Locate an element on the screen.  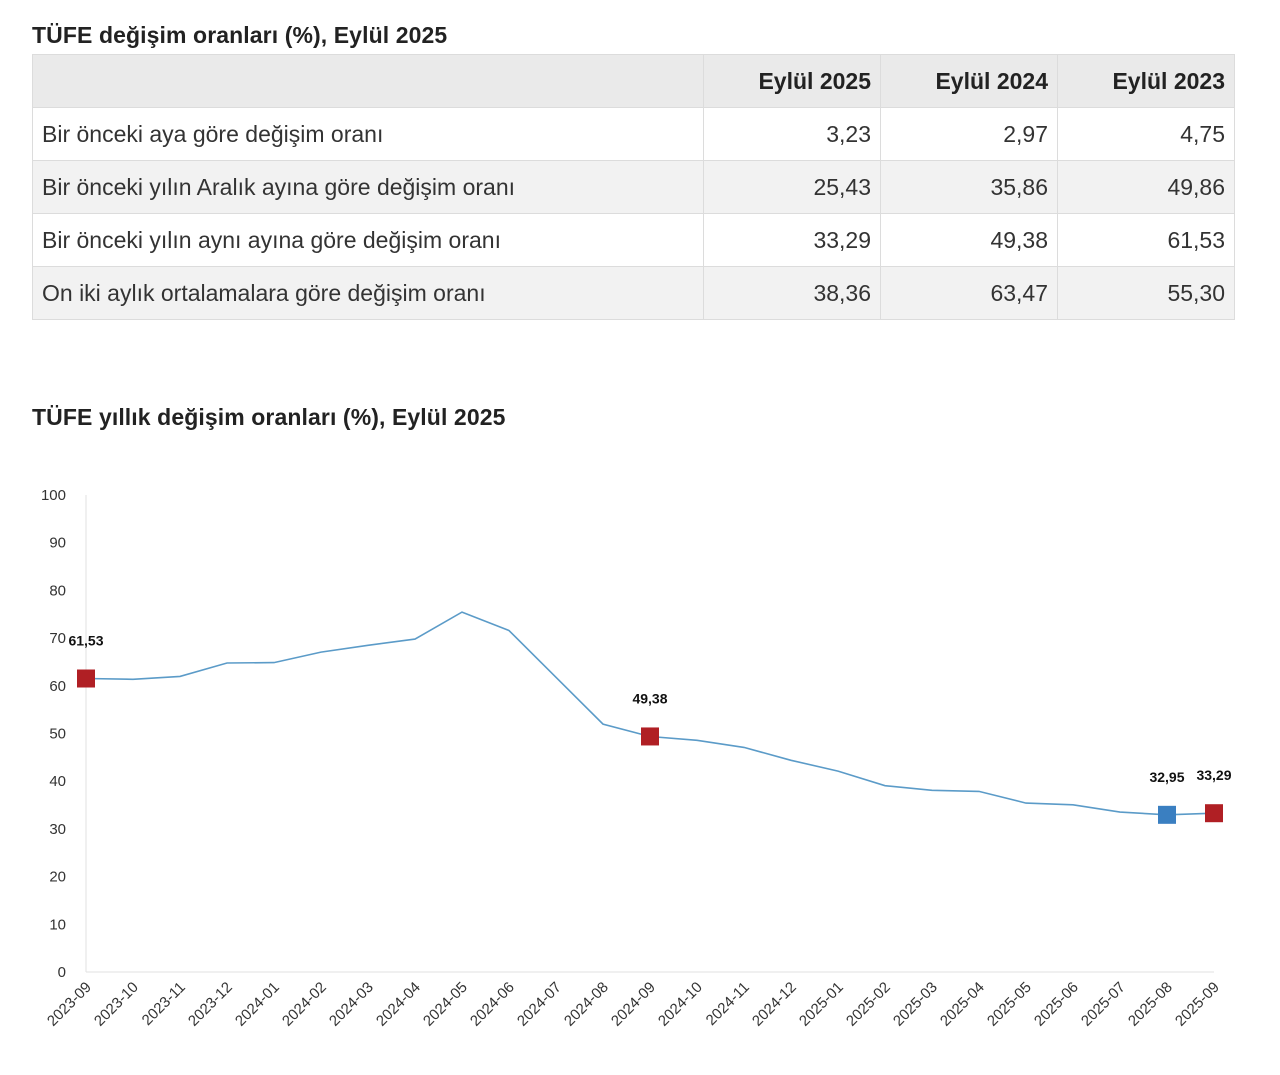
table-header-row: Eylül 2025 Eylül 2024 Eylül 2023 is located at coordinates (633, 81).